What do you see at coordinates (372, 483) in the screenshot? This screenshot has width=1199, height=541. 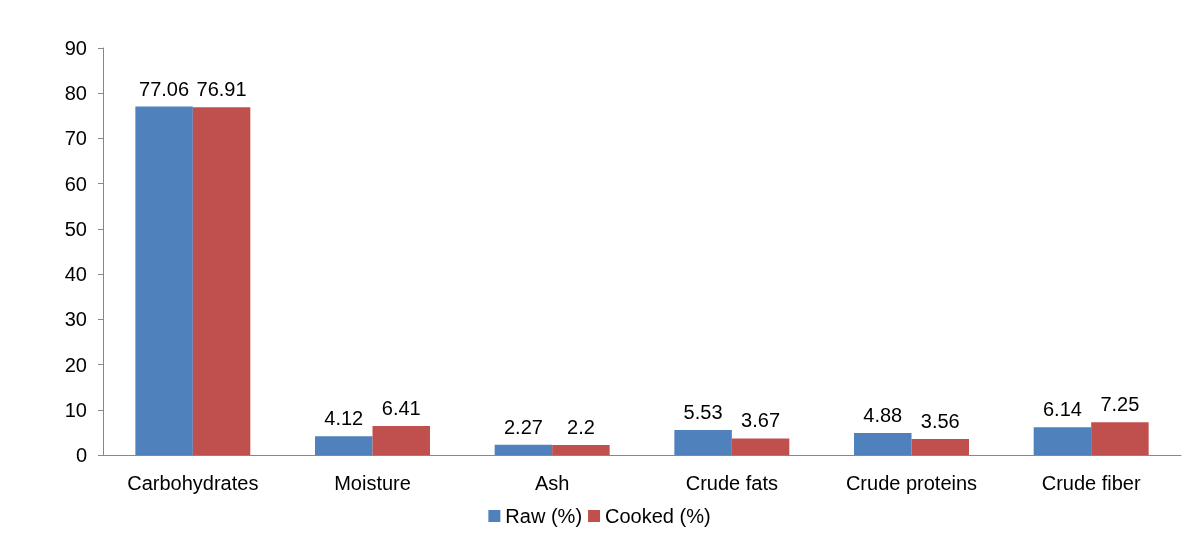 I see `x-tick-label: Moisture` at bounding box center [372, 483].